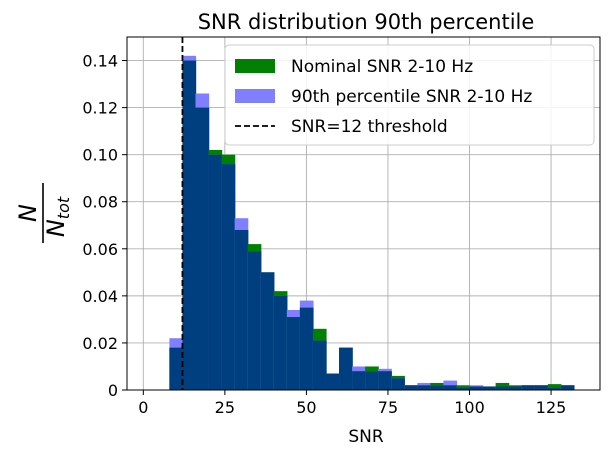 The width and height of the screenshot is (615, 455). What do you see at coordinates (306, 407) in the screenshot?
I see `x-tick-label-2: 50` at bounding box center [306, 407].